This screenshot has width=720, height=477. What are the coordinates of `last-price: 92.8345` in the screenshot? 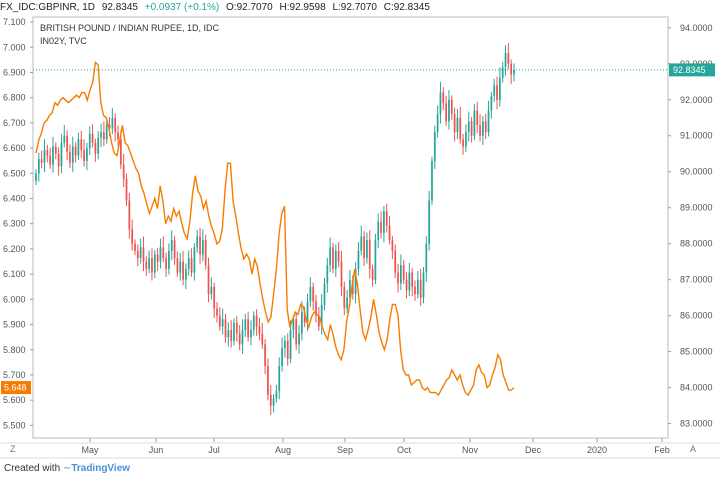 It's located at (119, 7).